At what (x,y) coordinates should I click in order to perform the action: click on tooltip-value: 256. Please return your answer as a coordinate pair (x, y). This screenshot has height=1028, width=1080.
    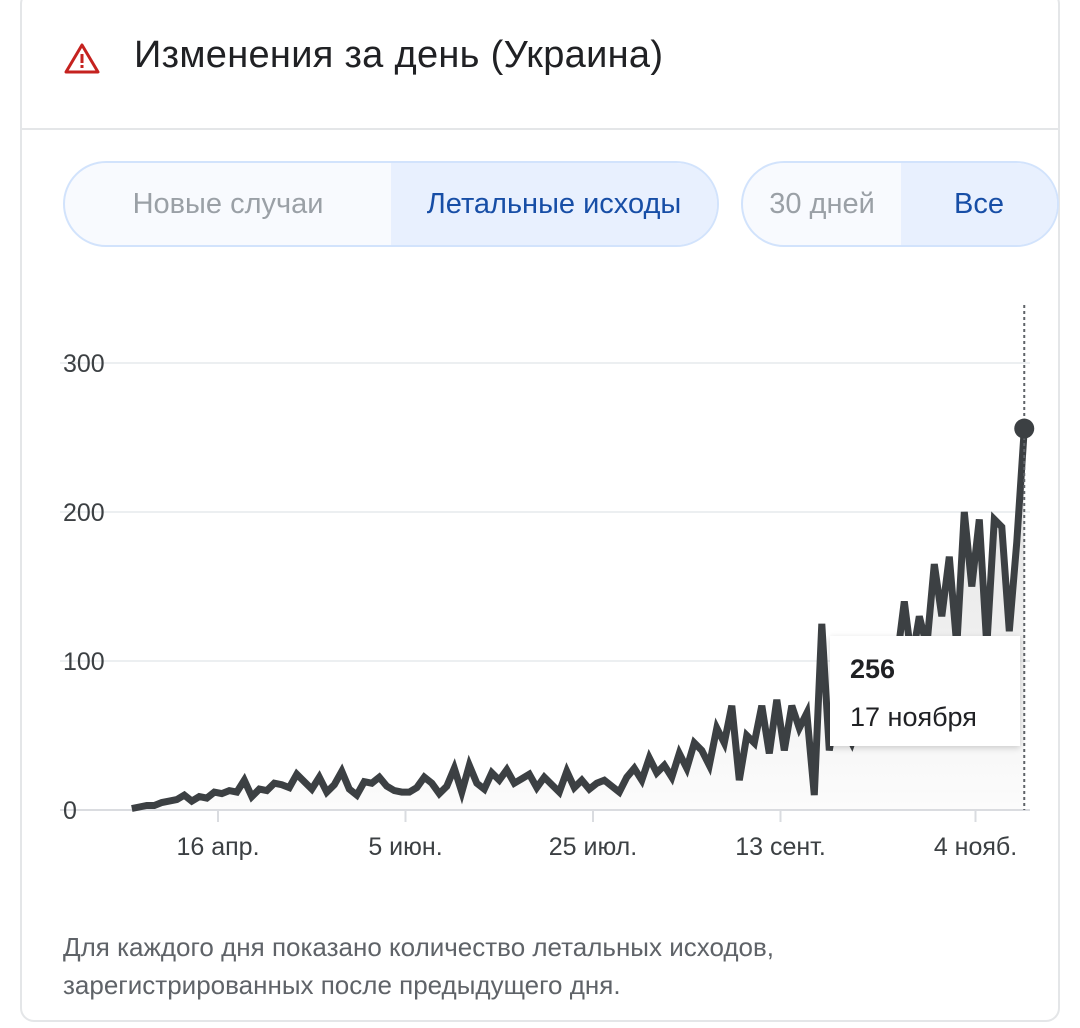
    Looking at the image, I should click on (873, 669).